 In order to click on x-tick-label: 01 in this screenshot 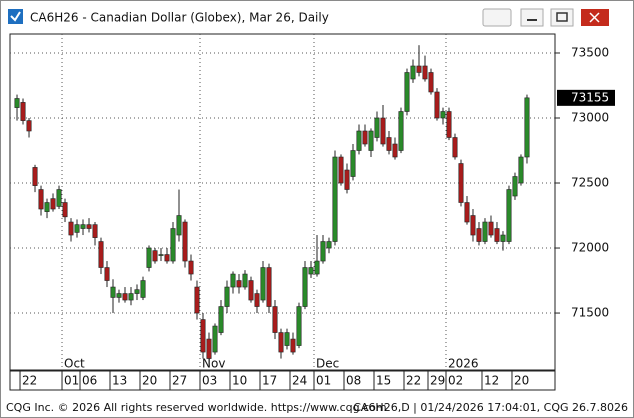, I will do `click(71, 381)`.